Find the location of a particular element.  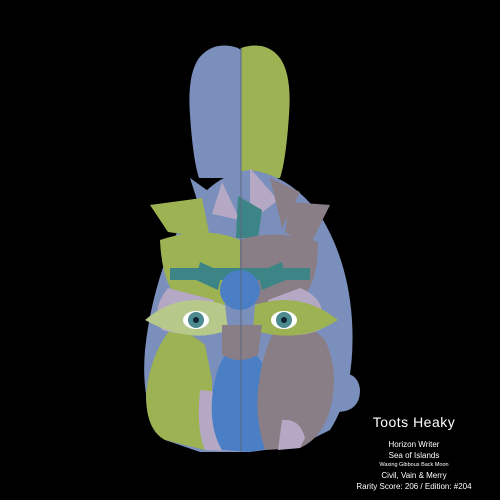

left-ear is located at coordinates (215, 112).